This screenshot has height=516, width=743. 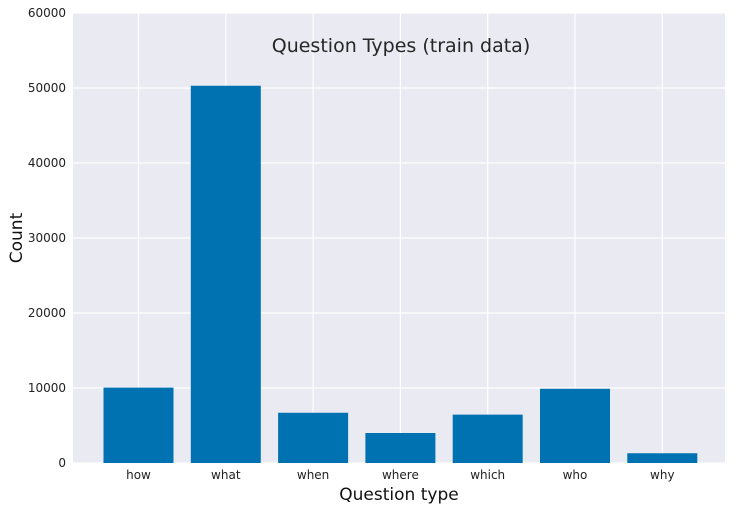 I want to click on x-axis-title: Question type, so click(x=398, y=495).